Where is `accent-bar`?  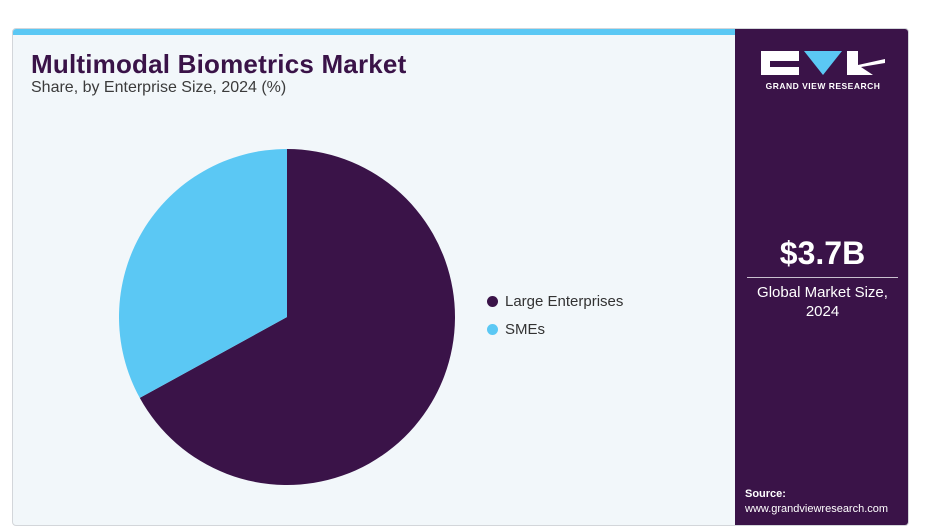 accent-bar is located at coordinates (374, 32).